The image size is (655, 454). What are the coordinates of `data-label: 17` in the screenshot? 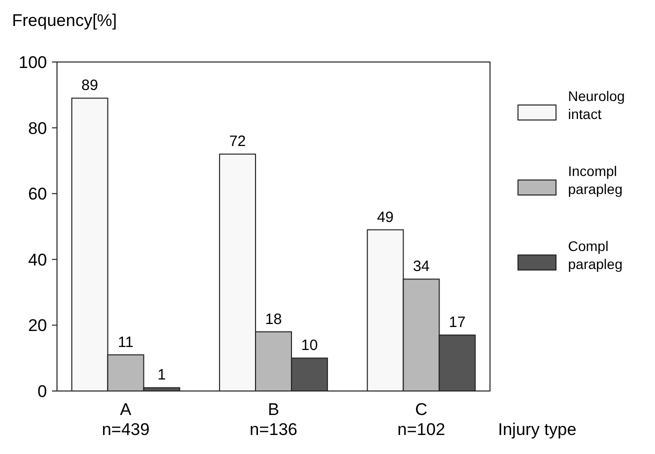 It's located at (457, 323).